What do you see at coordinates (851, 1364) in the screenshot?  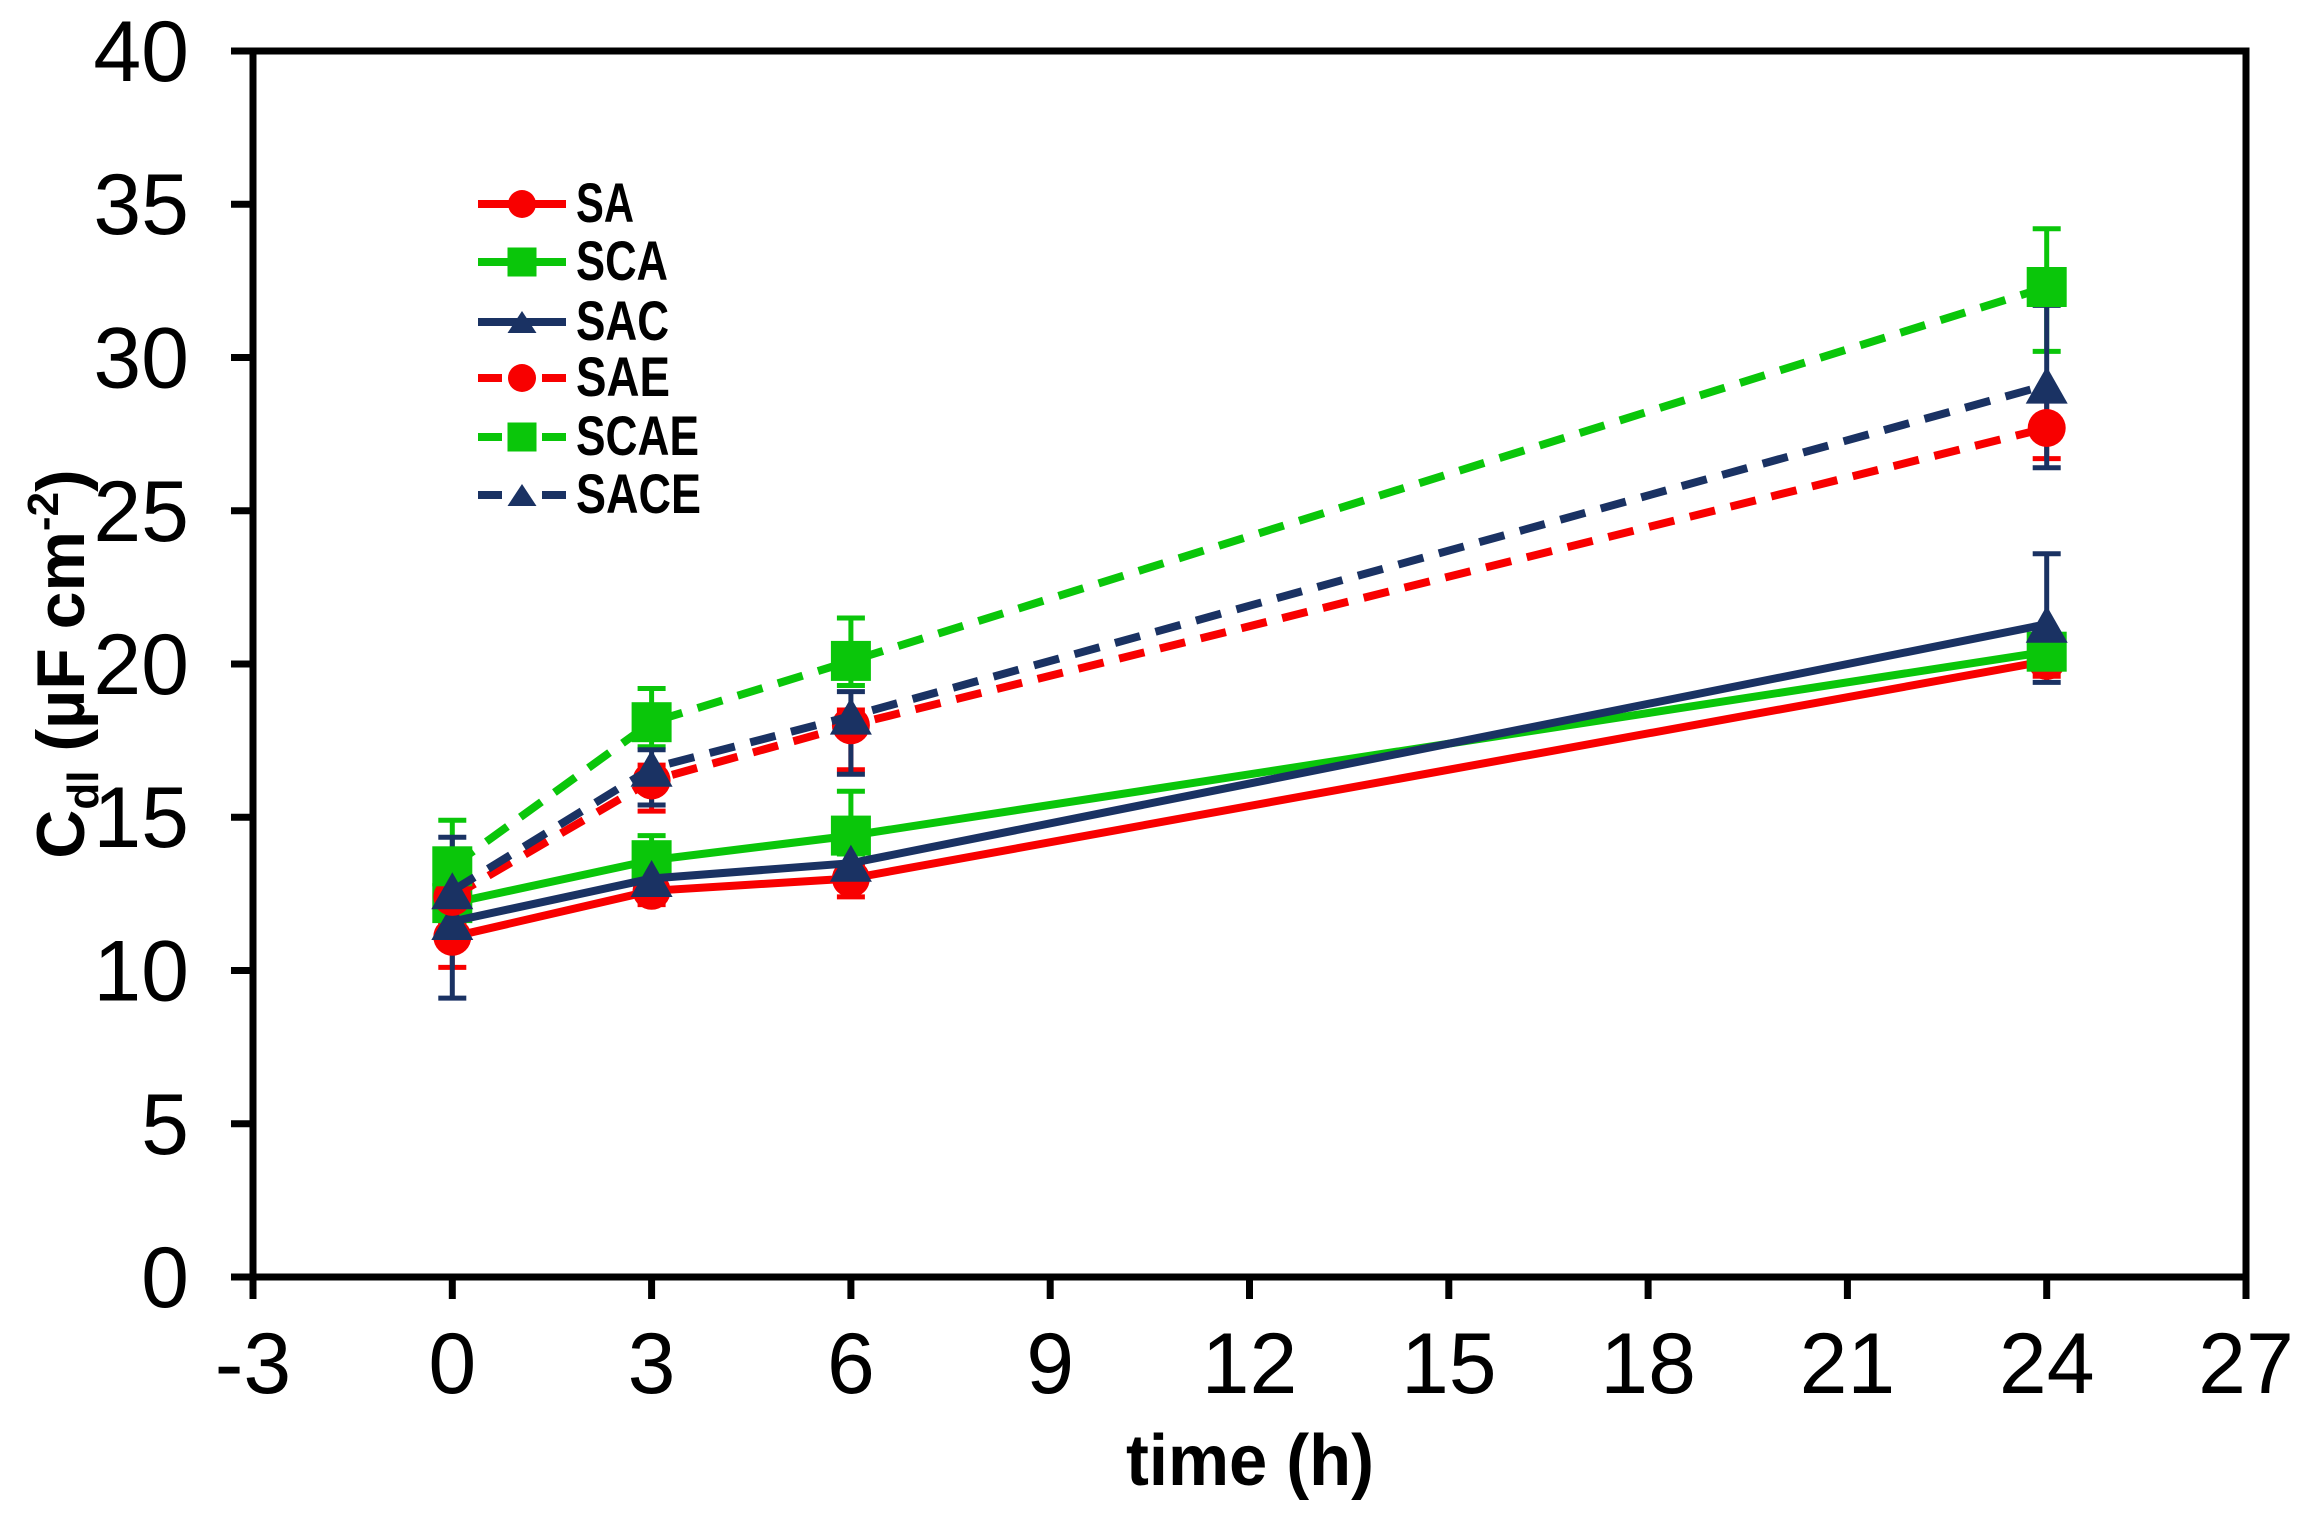 I see `svg-text: 6` at bounding box center [851, 1364].